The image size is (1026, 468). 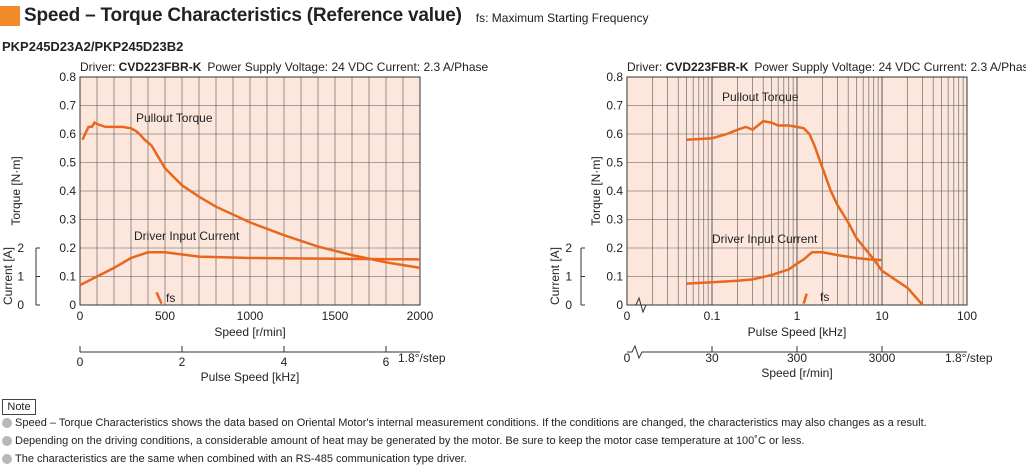 I want to click on current-ticks-right: 0 1 2, so click(x=575, y=276).